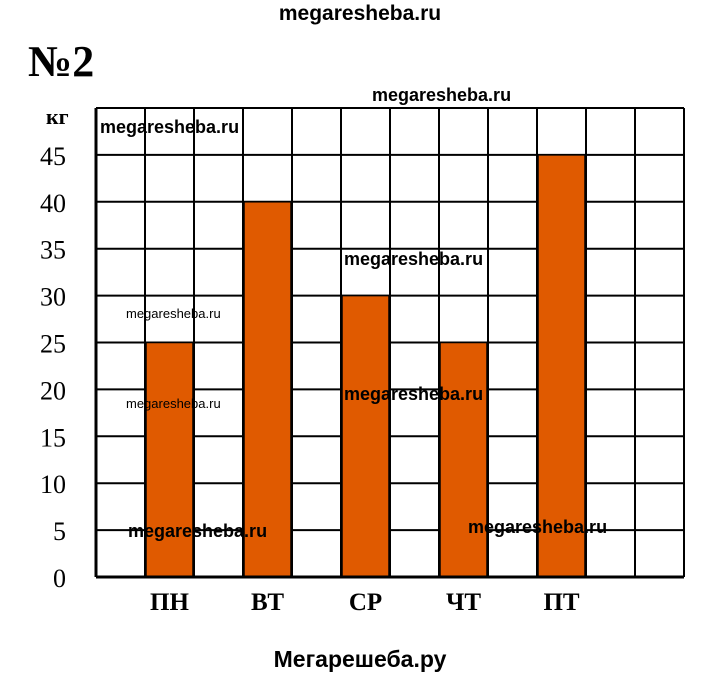 This screenshot has width=720, height=677. Describe the element at coordinates (360, 13) in the screenshot. I see `site-header-watermark: megaresheba.ru` at that location.